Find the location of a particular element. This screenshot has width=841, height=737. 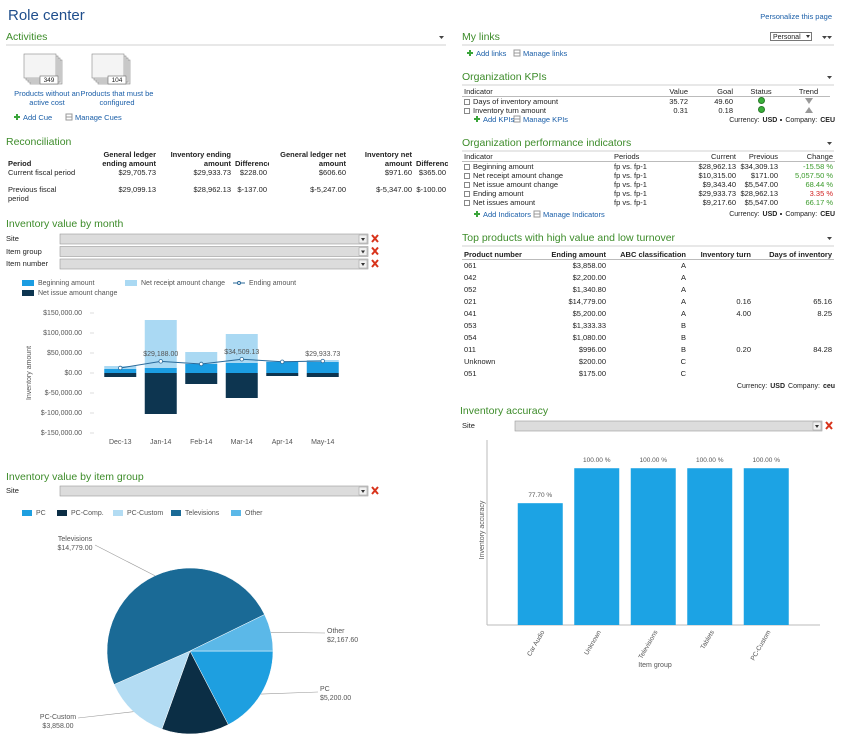

cell-text: $28,962.13 is located at coordinates (212, 189).